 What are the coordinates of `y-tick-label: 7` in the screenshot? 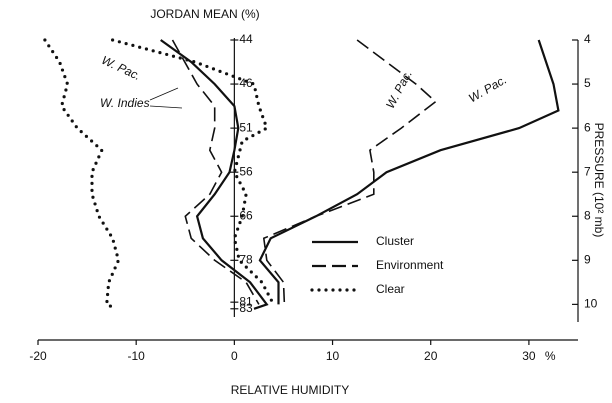 It's located at (587, 171).